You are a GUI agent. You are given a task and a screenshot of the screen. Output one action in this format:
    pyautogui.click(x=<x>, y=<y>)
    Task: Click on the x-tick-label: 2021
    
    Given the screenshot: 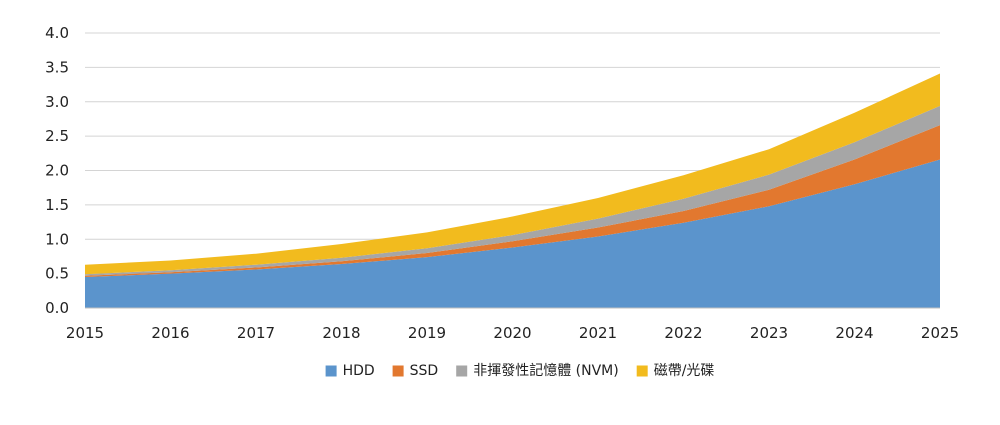 What is the action you would take?
    pyautogui.click(x=598, y=333)
    